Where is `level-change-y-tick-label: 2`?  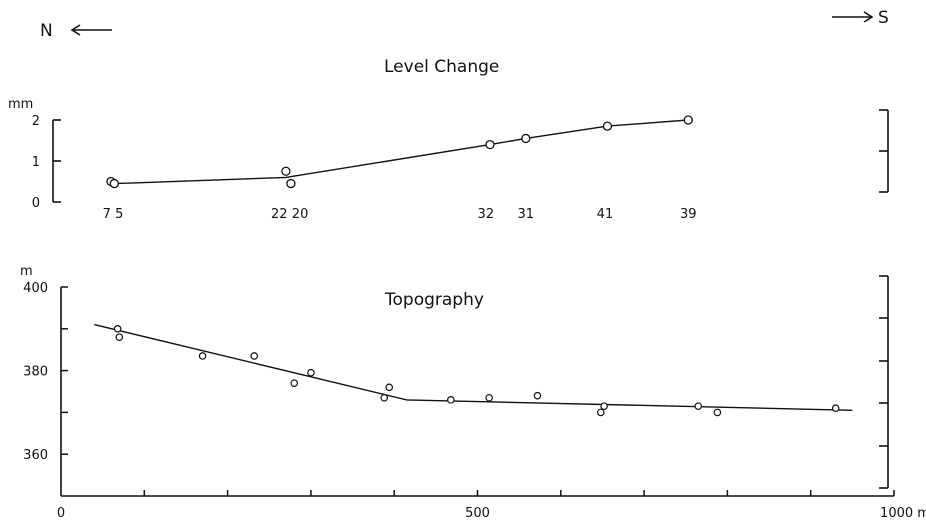 level-change-y-tick-label: 2 is located at coordinates (36, 121).